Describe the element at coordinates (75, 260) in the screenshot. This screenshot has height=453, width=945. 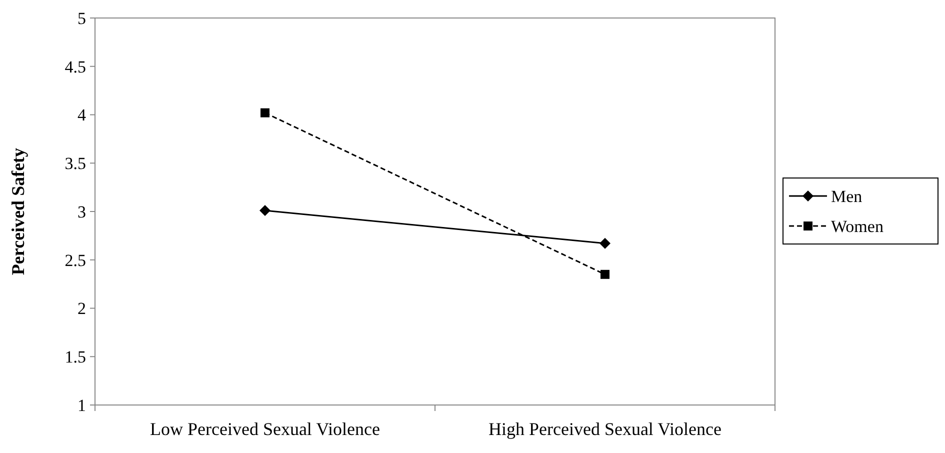
I see `y-tick-label: 2.5` at that location.